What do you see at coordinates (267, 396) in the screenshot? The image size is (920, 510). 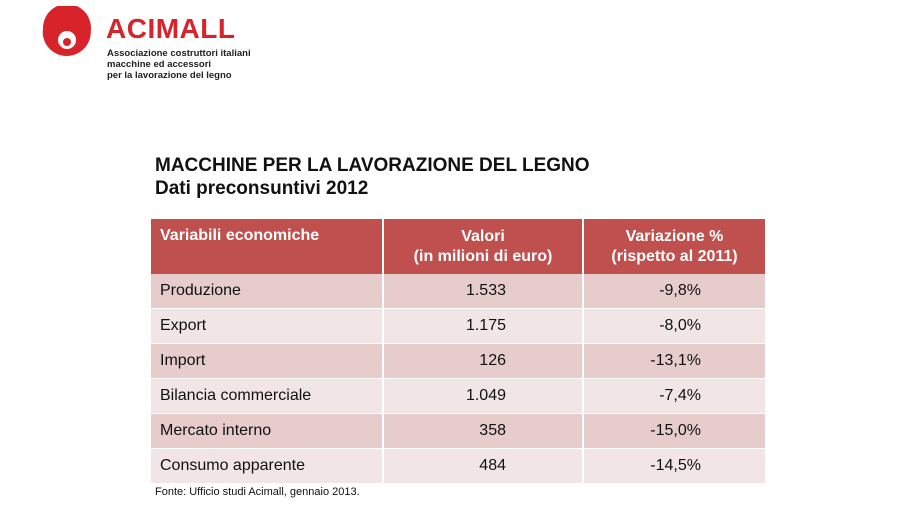 I see `row-label: Bilancia commerciale` at bounding box center [267, 396].